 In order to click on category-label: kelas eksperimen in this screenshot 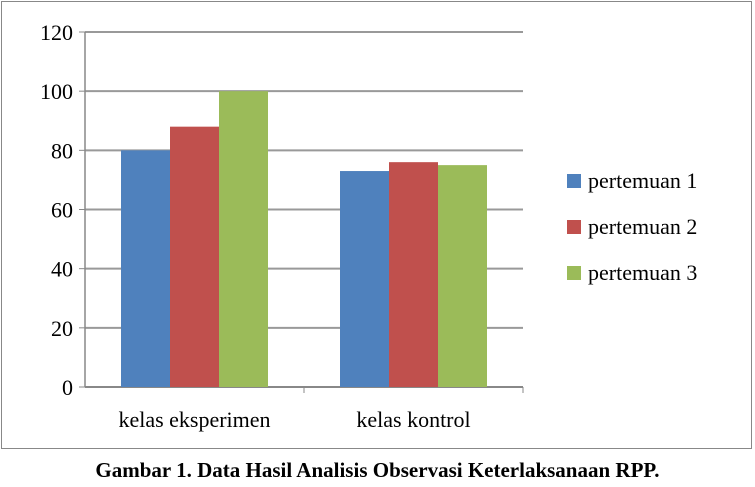, I will do `click(194, 419)`.